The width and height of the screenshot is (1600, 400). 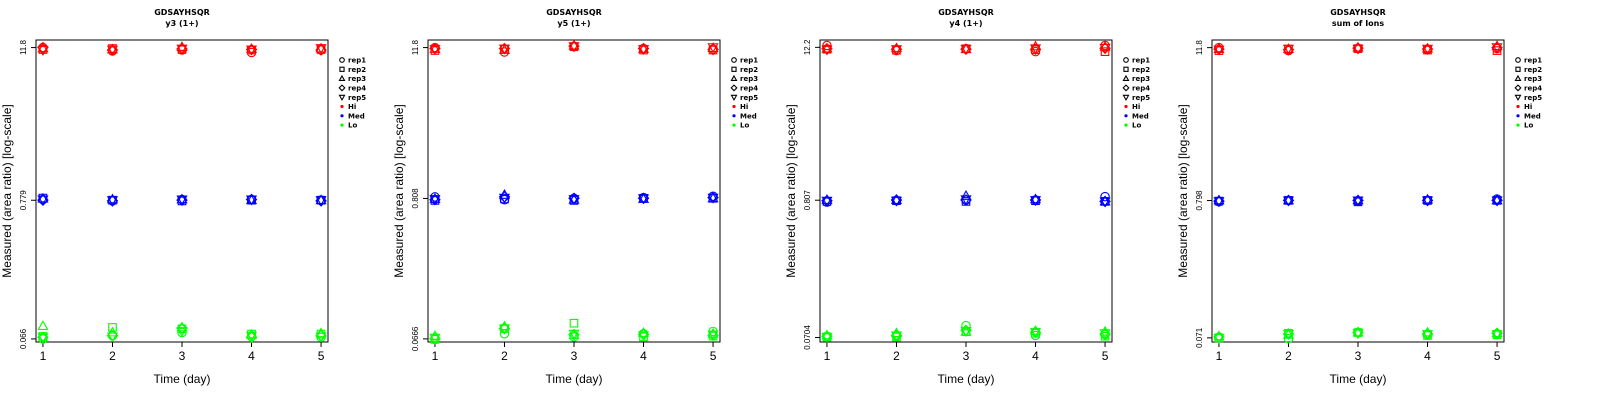 I want to click on y-tick-label: 0.066, so click(x=23, y=338).